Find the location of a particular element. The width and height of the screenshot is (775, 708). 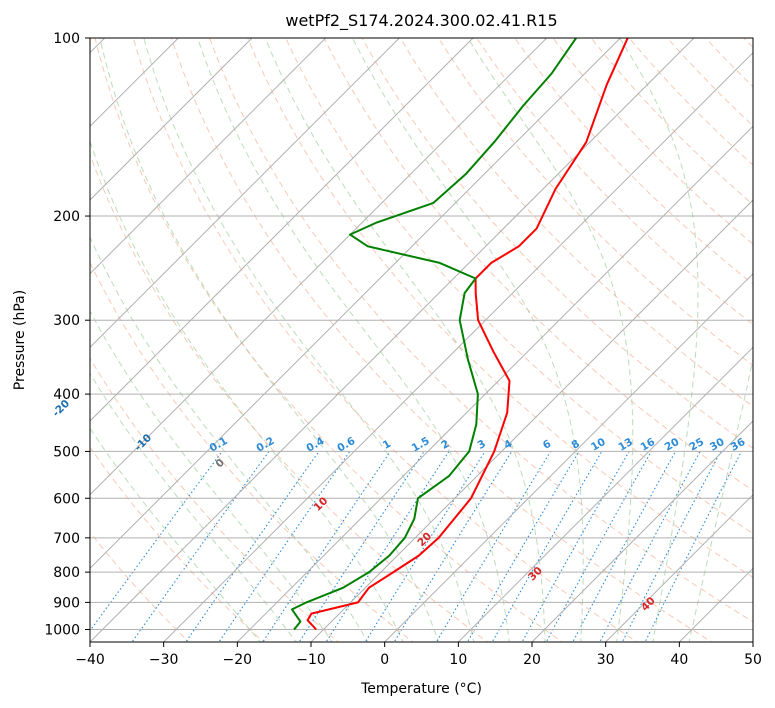

y-tick-label: 400 is located at coordinates (66, 395).